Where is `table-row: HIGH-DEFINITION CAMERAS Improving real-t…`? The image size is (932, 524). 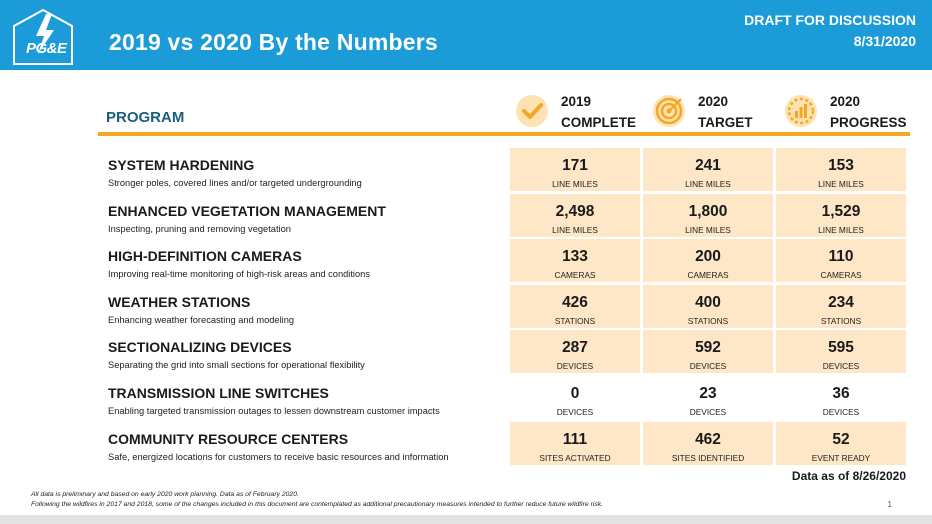
table-row: HIGH-DEFINITION CAMERAS Improving real-t… is located at coordinates (466, 260).